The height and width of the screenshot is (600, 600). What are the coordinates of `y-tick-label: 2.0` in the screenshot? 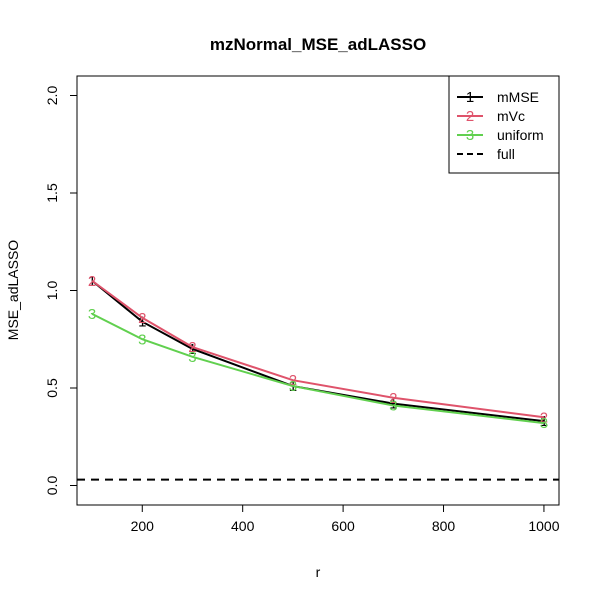 It's located at (52, 96).